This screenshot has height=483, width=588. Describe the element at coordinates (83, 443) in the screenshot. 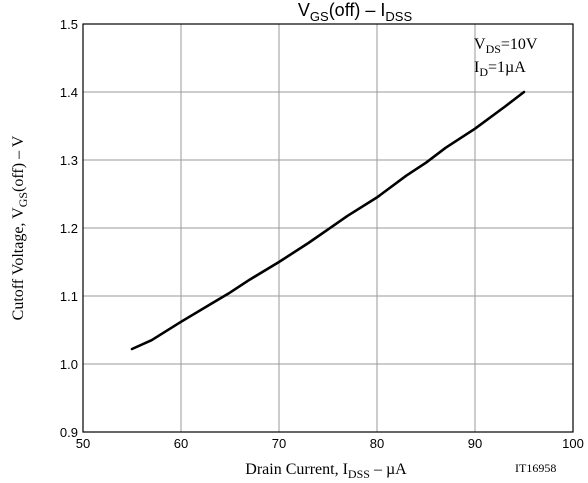

I see `x-tick-label: 50` at that location.